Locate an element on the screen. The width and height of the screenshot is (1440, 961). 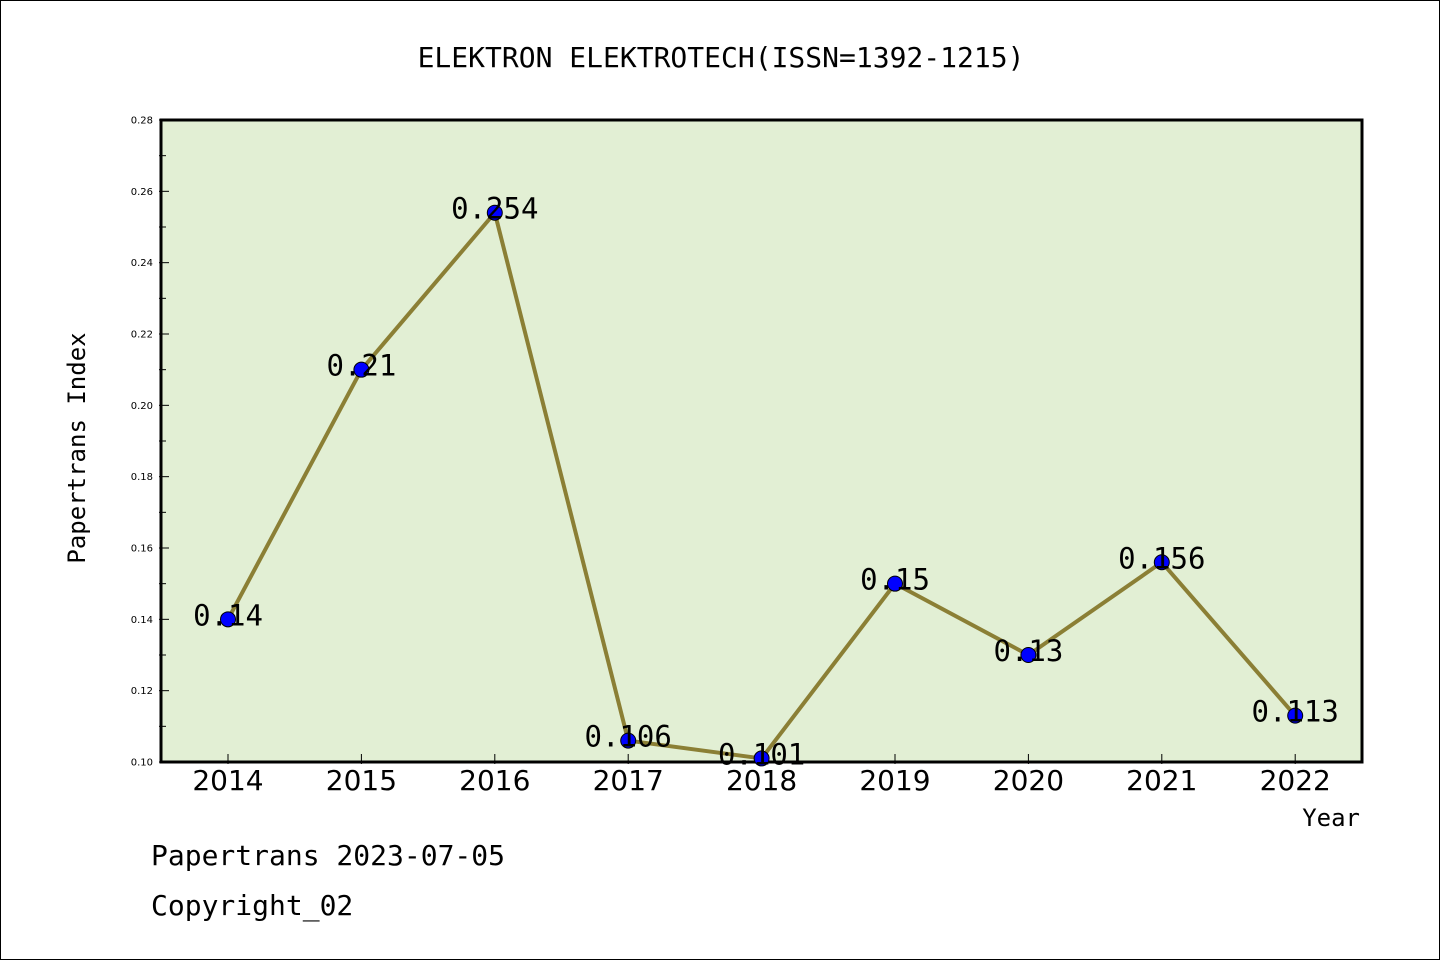
x-tick-label: 2019 is located at coordinates (894, 780).